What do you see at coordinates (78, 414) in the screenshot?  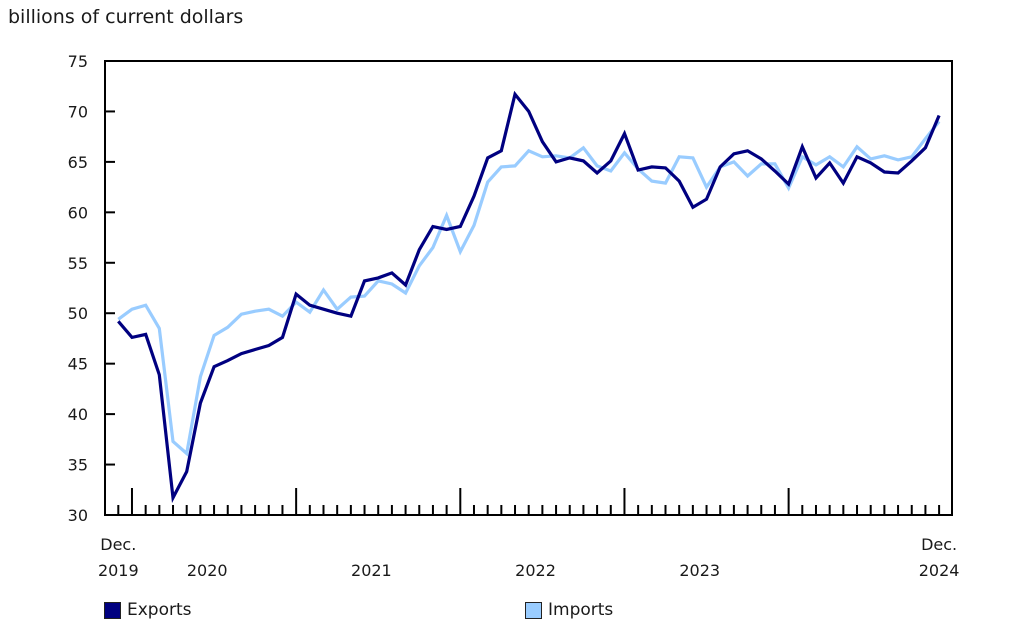 I see `y-tick-label: 40` at bounding box center [78, 414].